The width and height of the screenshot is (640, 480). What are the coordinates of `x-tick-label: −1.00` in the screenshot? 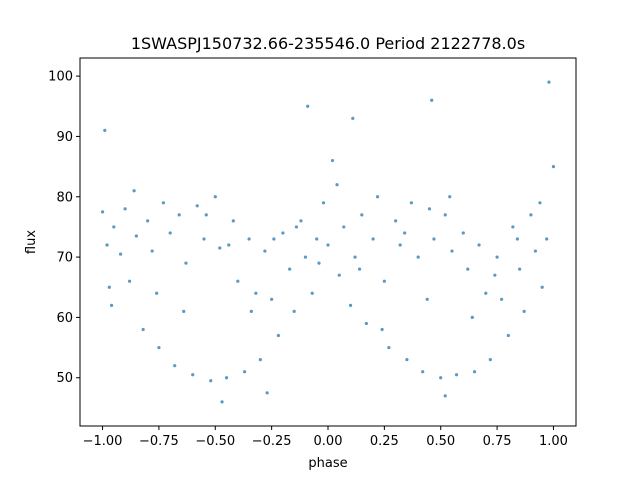 It's located at (103, 441).